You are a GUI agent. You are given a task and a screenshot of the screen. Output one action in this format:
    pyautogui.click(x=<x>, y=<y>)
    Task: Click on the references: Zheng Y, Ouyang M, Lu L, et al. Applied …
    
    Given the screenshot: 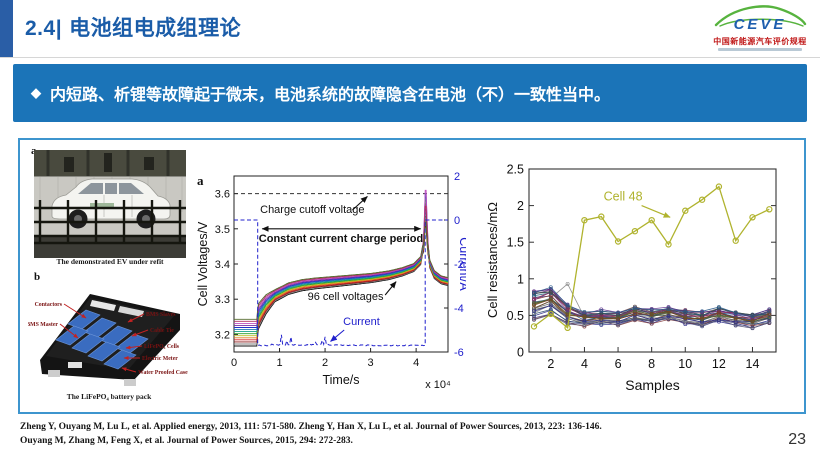 What is the action you would take?
    pyautogui.click(x=311, y=434)
    